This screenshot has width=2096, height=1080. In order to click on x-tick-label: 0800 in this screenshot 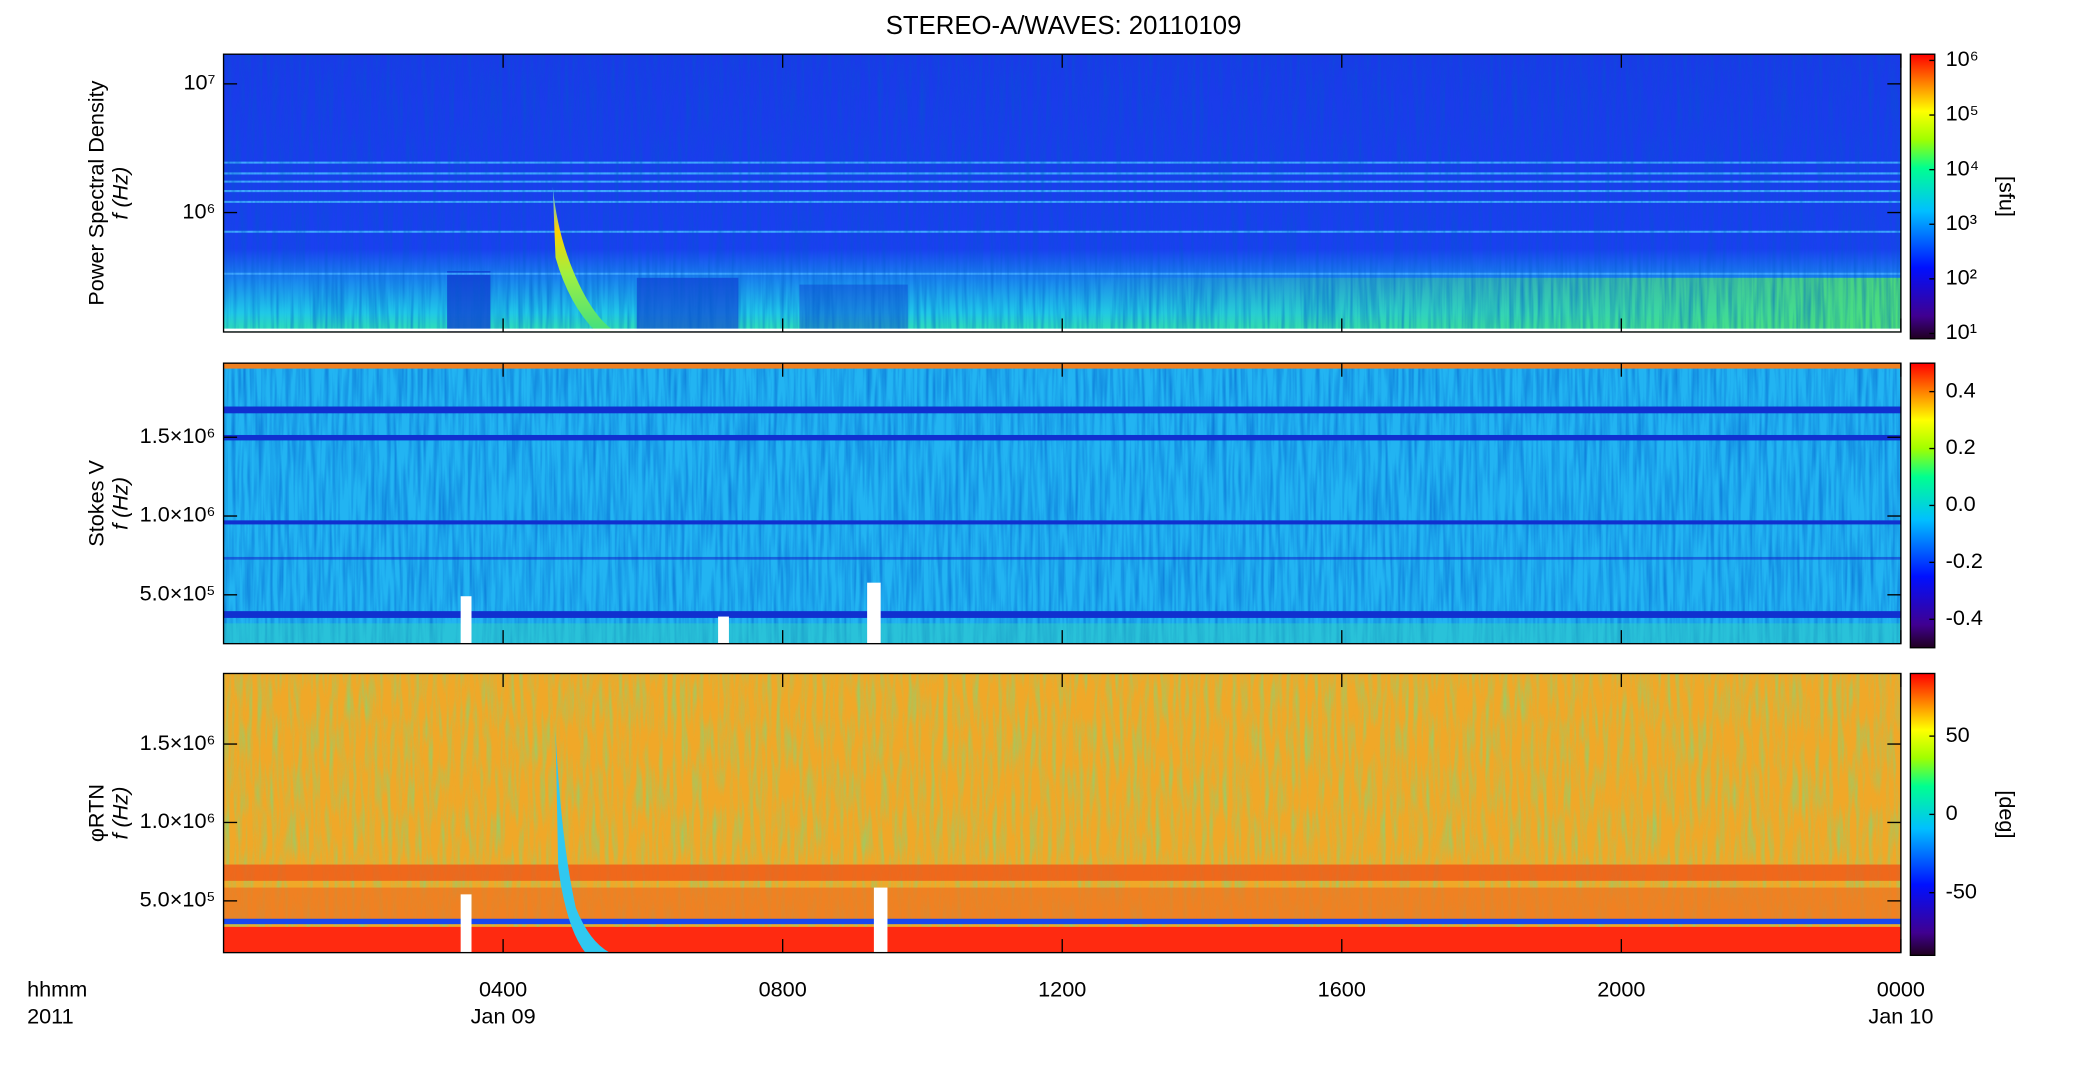, I will do `click(783, 988)`.